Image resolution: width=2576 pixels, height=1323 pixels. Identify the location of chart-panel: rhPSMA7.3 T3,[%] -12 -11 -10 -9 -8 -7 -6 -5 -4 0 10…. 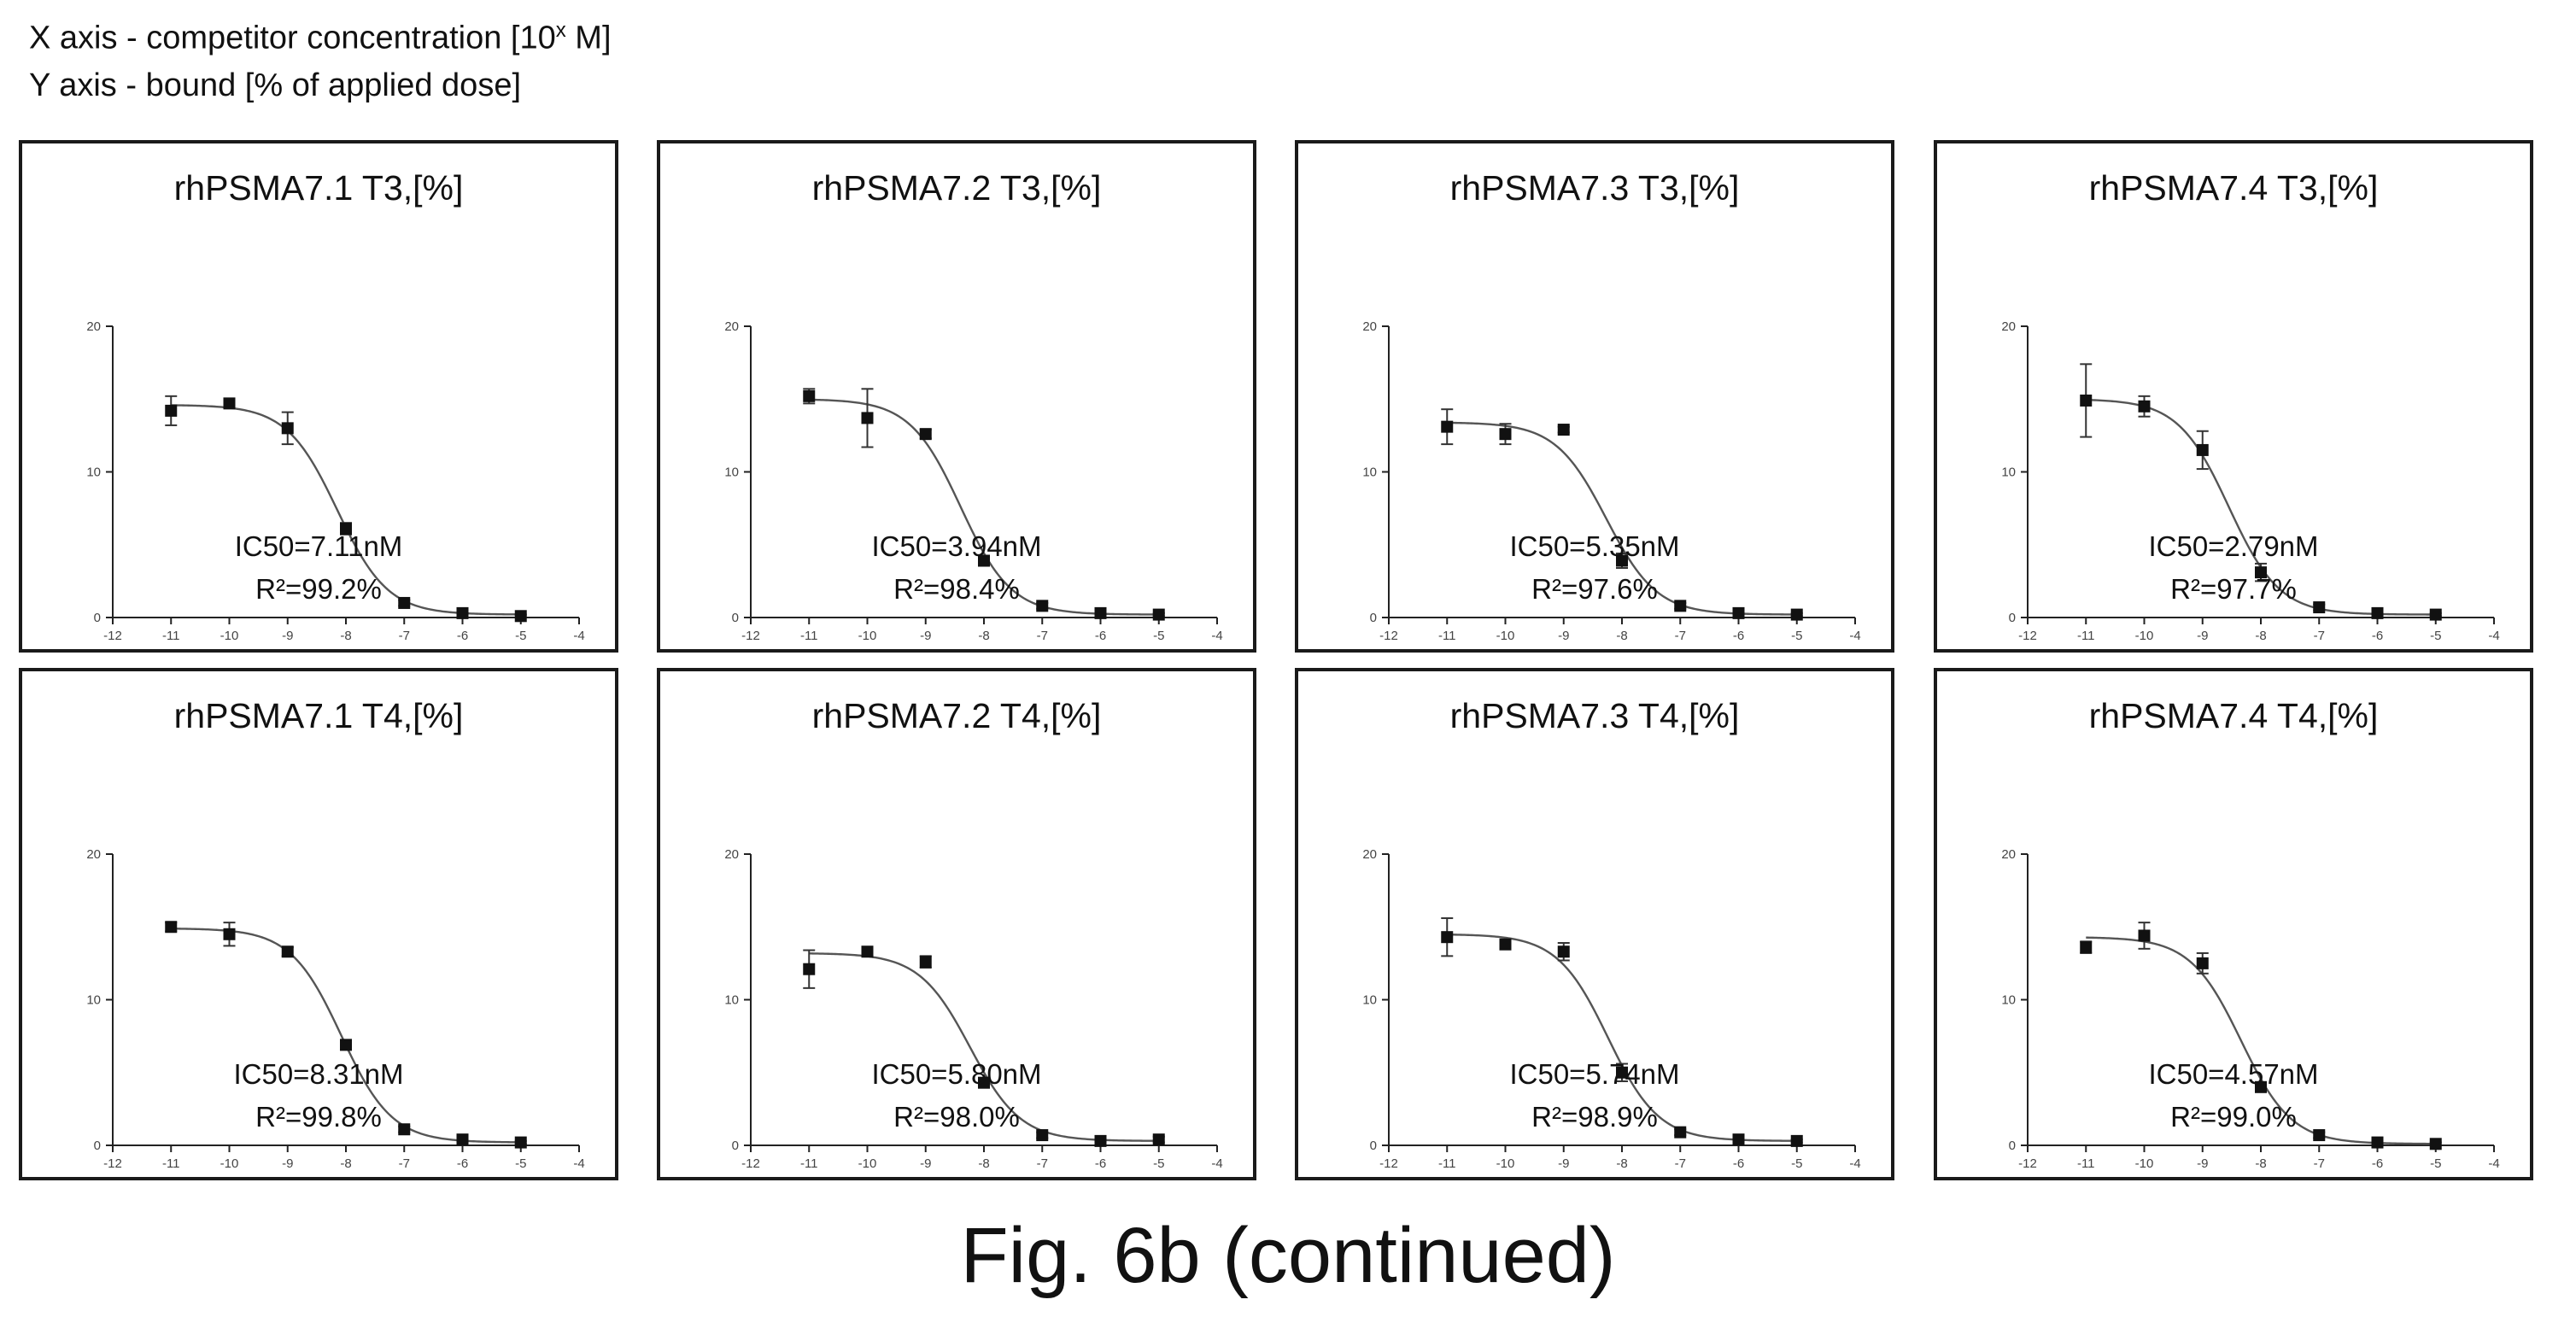
(1594, 396).